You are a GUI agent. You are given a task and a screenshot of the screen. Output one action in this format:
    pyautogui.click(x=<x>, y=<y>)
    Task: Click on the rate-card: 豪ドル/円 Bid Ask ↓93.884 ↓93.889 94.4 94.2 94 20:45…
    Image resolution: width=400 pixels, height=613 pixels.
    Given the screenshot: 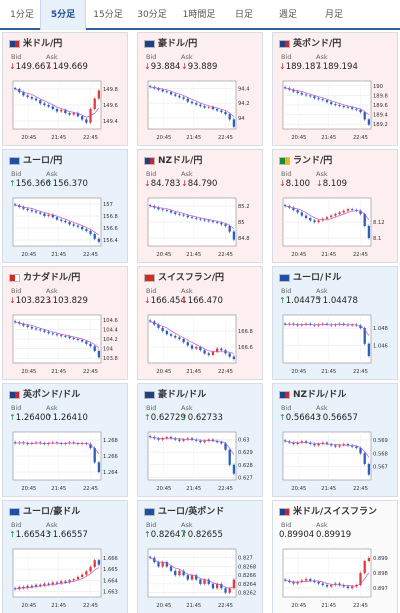 What is the action you would take?
    pyautogui.click(x=200, y=89)
    